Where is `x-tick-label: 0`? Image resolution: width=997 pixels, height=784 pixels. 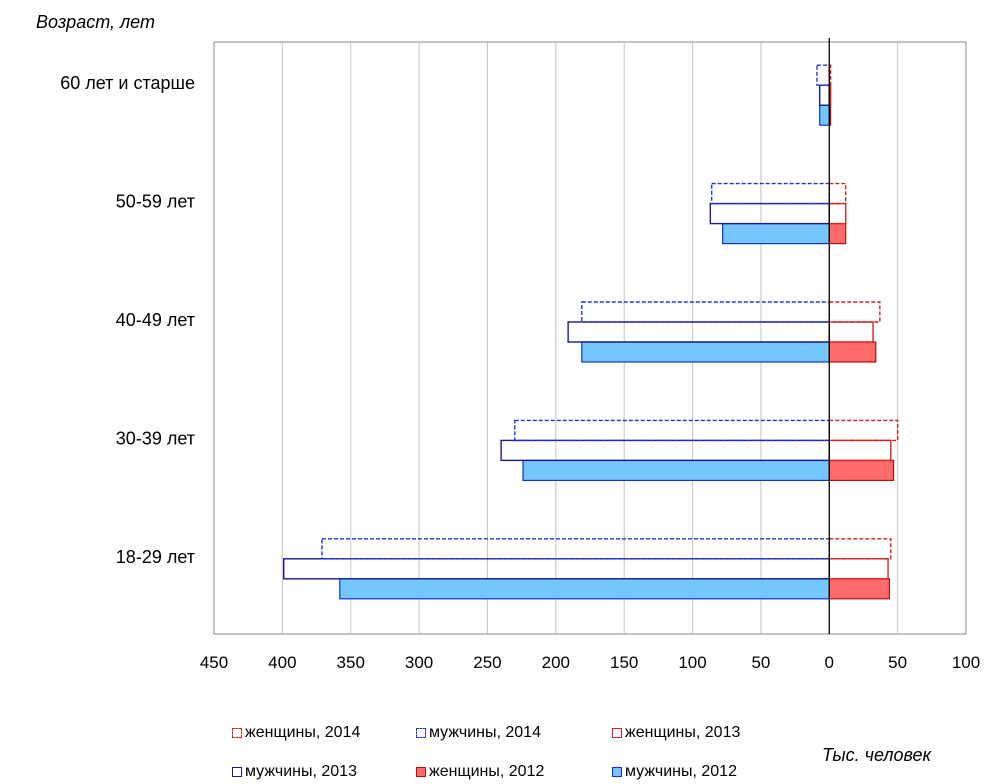 x-tick-label: 0 is located at coordinates (829, 662).